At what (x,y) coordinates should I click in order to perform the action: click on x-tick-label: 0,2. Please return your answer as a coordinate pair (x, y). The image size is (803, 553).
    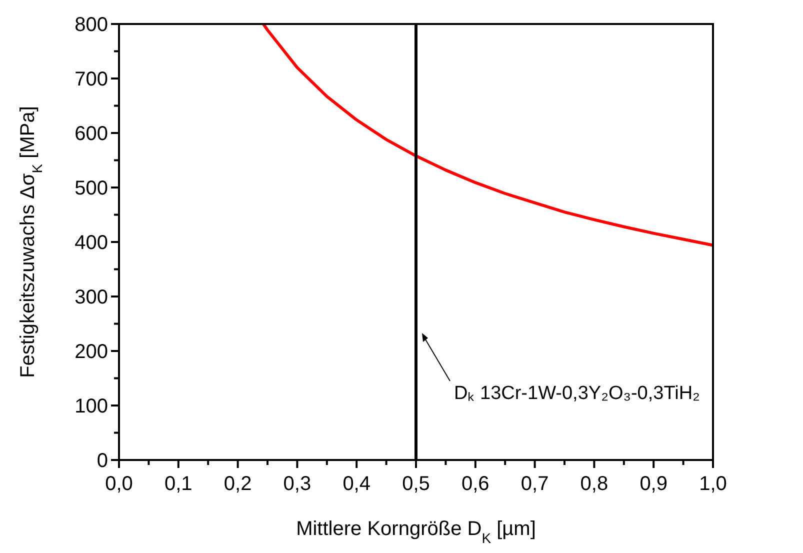
    Looking at the image, I should click on (238, 484).